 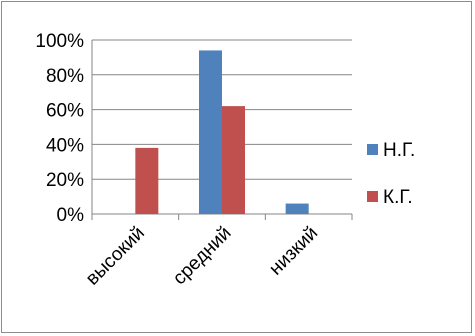 I want to click on legend-label: К.Г., so click(x=398, y=197).